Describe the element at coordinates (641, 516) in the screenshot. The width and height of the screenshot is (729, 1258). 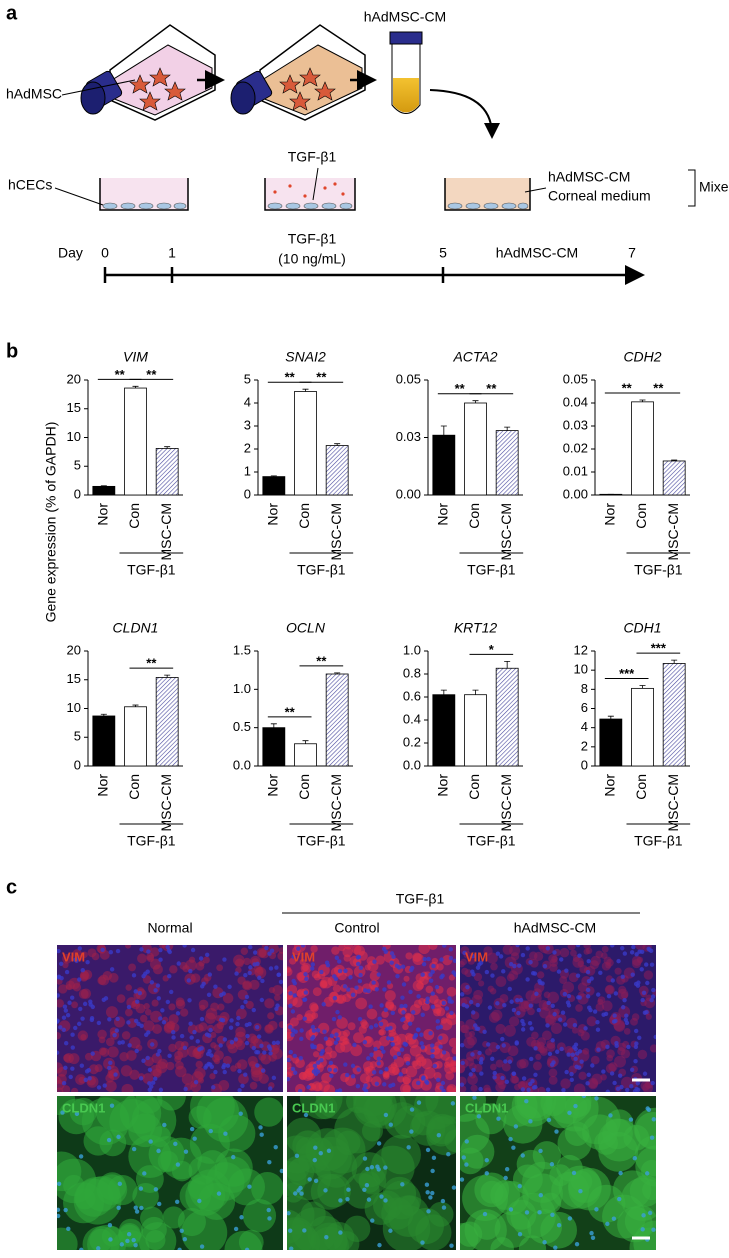
I see `x-tick-label: Con` at that location.